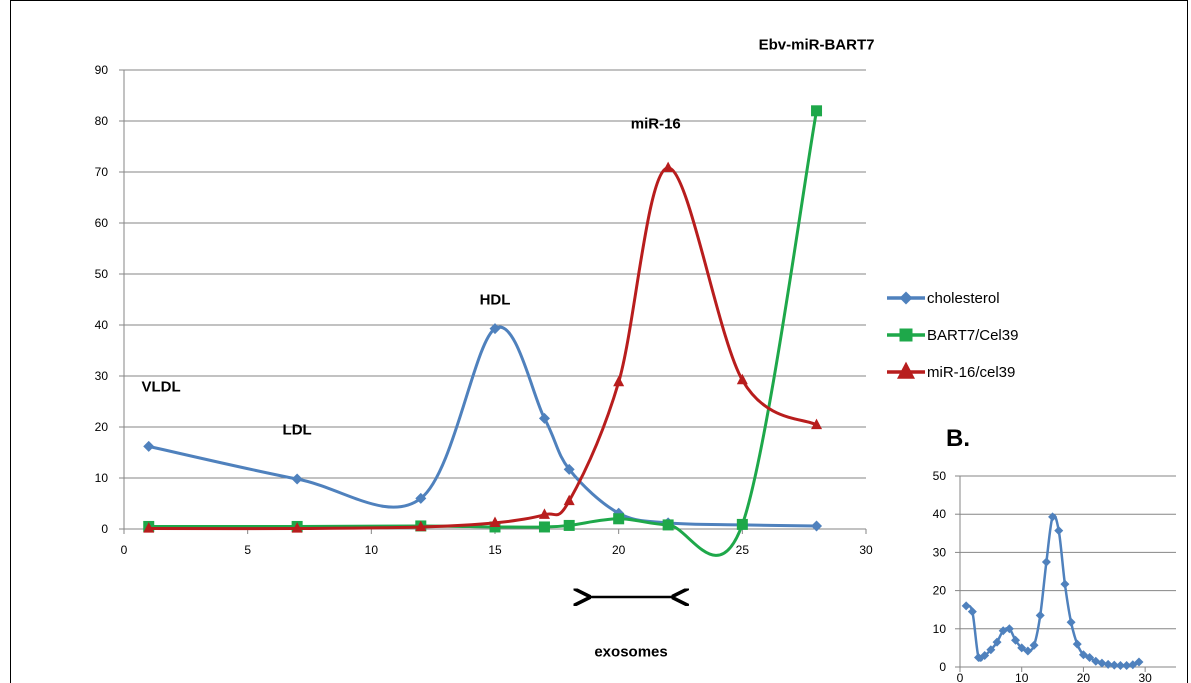  I want to click on x-tick-label: 5, so click(247, 550).